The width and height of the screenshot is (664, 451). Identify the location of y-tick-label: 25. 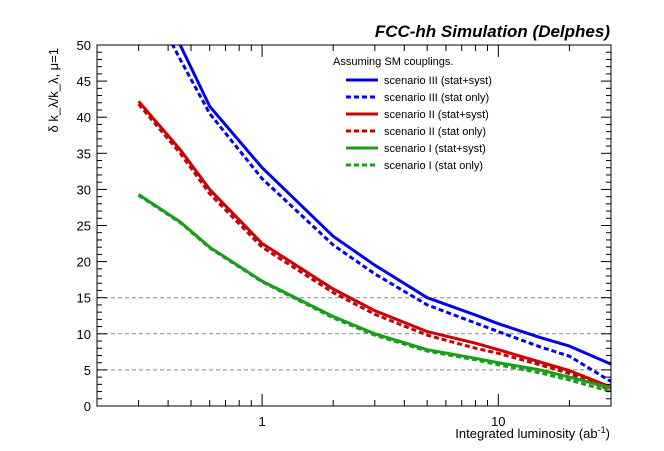
(84, 226).